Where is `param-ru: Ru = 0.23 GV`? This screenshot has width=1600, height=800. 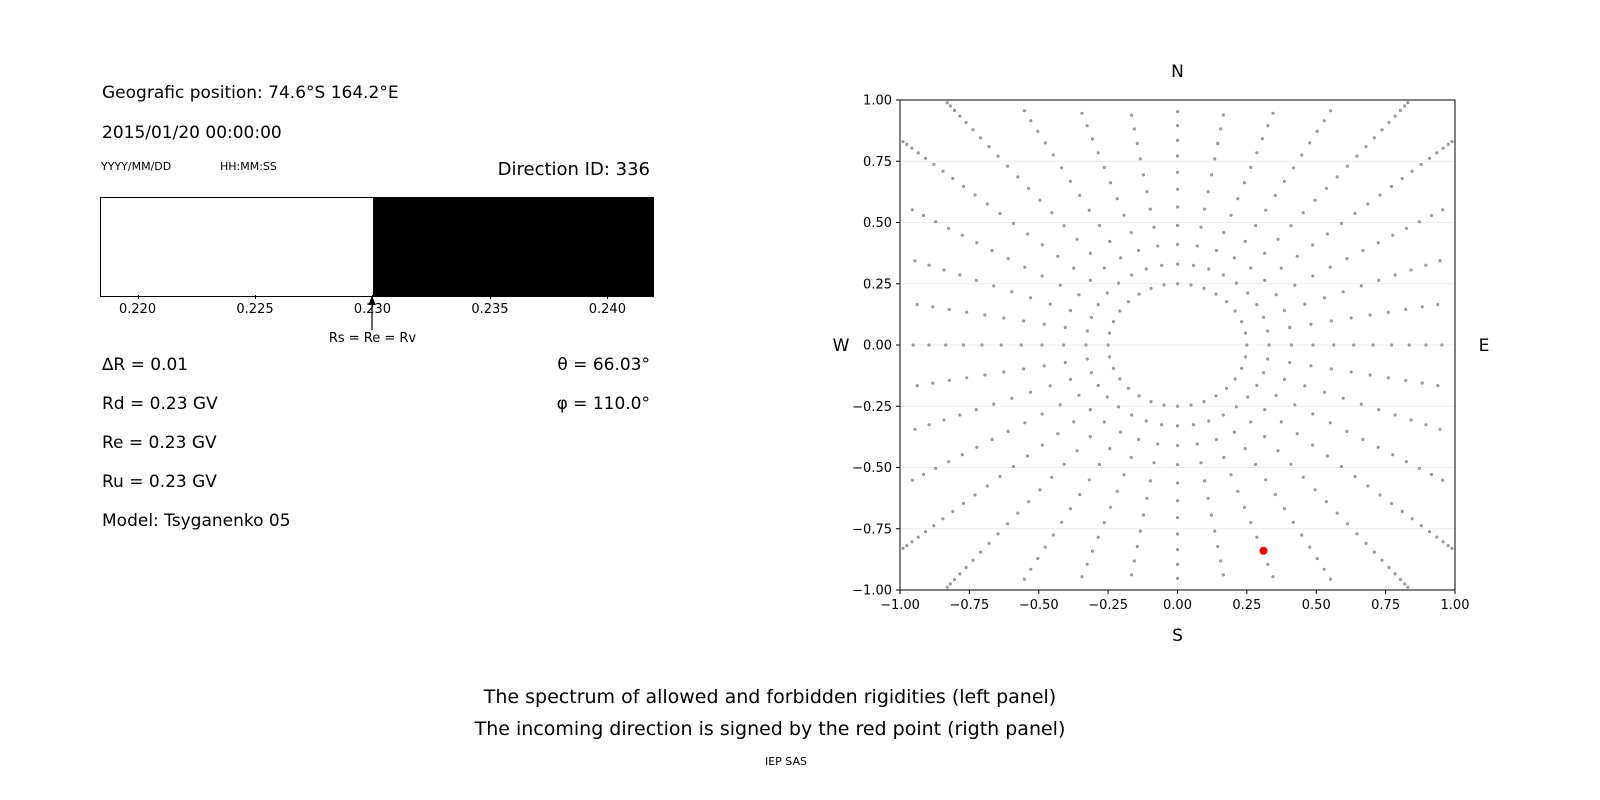 param-ru: Ru = 0.23 GV is located at coordinates (159, 482).